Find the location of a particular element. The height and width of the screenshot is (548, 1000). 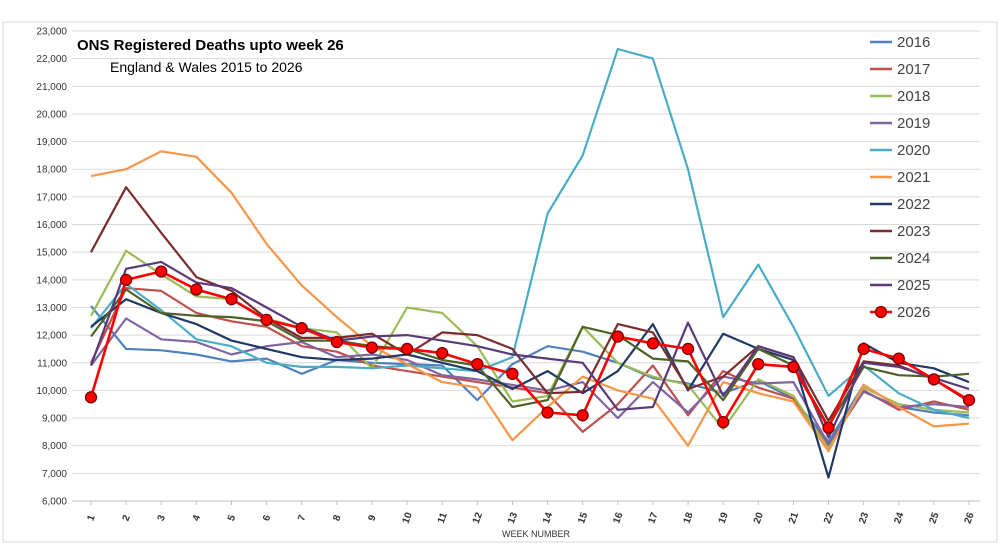

legend-label-2016: 2016 is located at coordinates (913, 42).